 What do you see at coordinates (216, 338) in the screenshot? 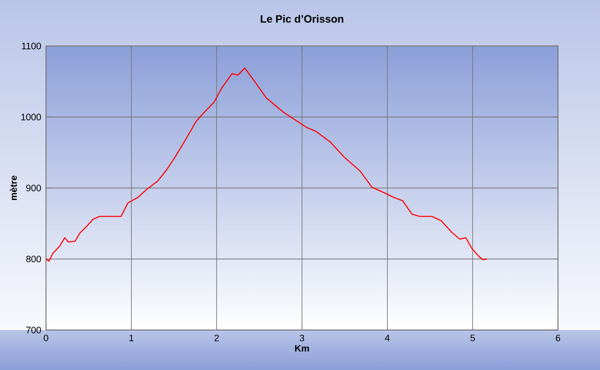
I see `x-tick-label: 2` at bounding box center [216, 338].